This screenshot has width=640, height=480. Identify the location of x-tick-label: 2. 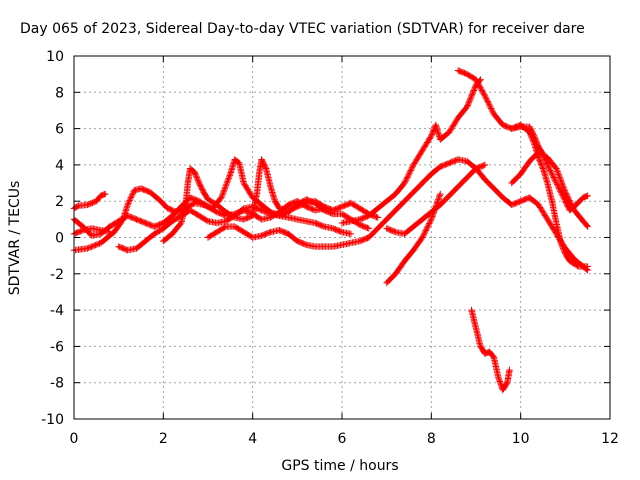
(163, 439).